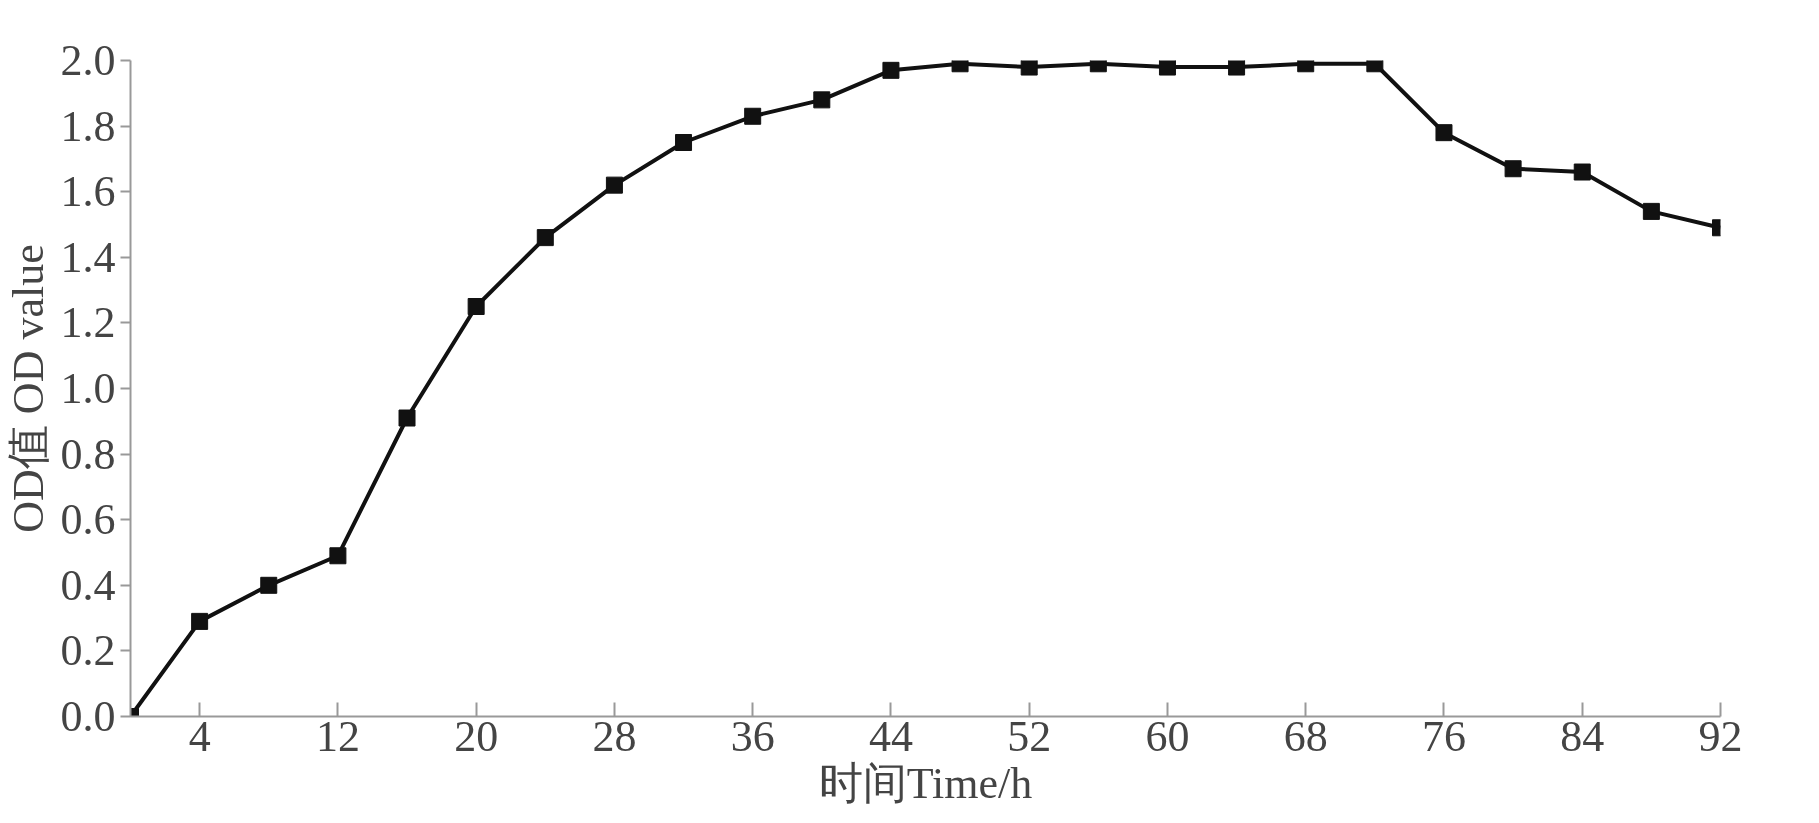 The height and width of the screenshot is (823, 1819). I want to click on y-tick-label: 1.8, so click(88, 126).